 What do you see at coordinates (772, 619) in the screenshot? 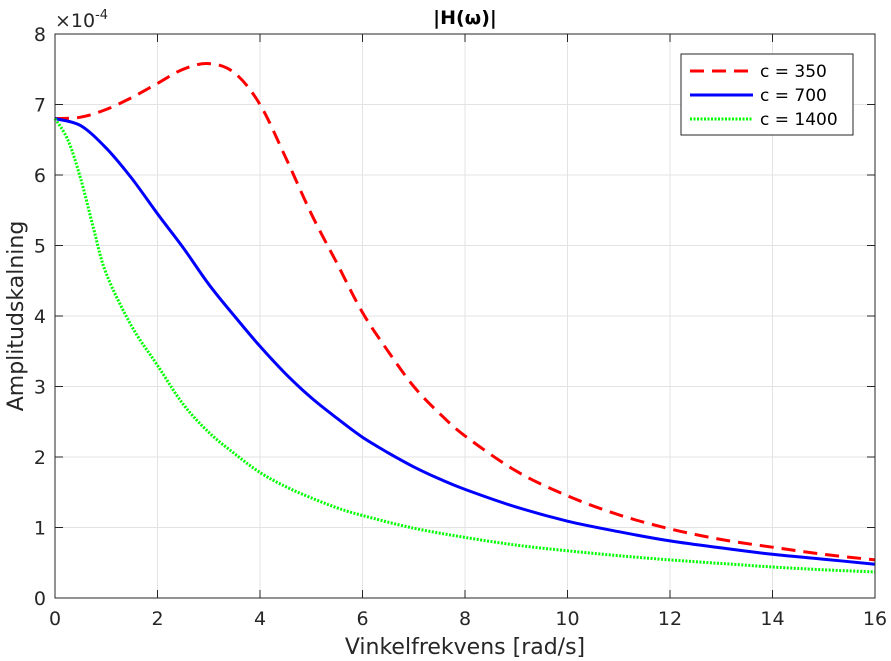
I see `x-tick-label: 14` at bounding box center [772, 619].